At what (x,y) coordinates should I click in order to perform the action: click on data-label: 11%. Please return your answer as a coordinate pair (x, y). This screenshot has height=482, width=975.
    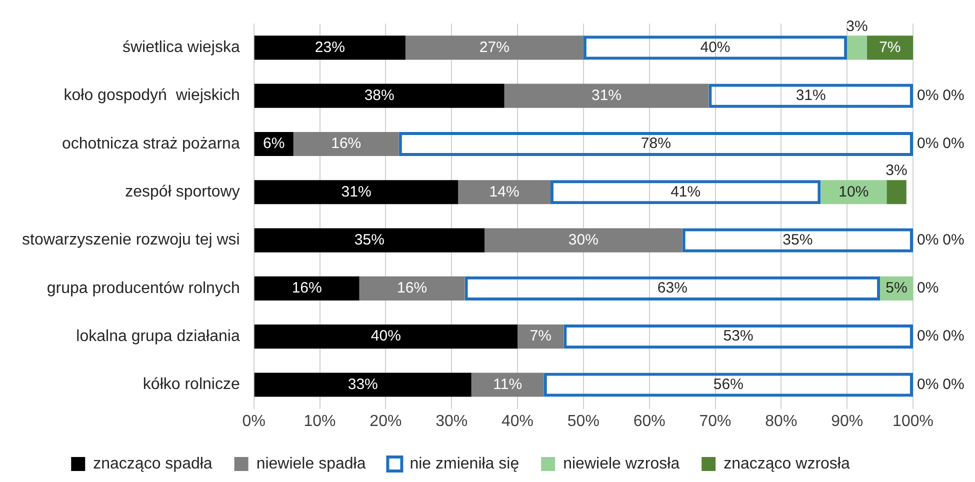
    Looking at the image, I should click on (507, 384).